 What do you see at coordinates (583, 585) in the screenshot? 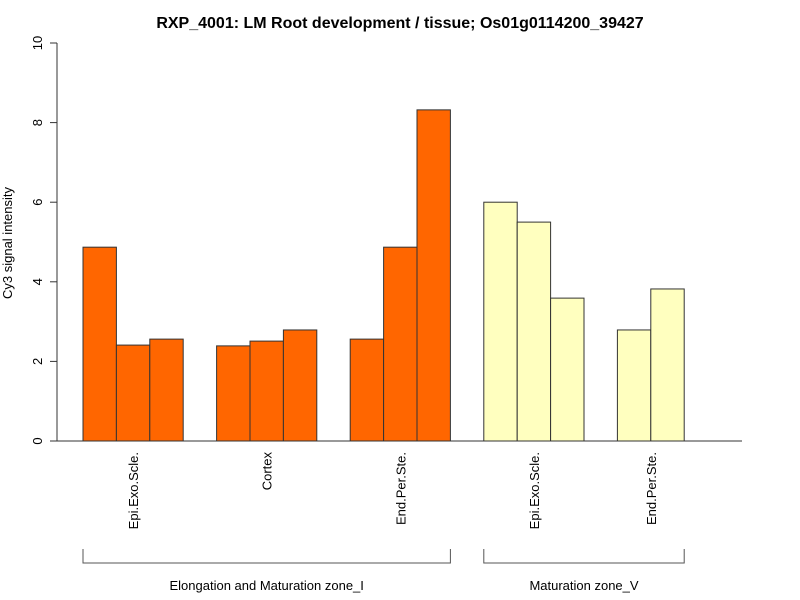
I see `group-label: Maturation zone_V` at bounding box center [583, 585].